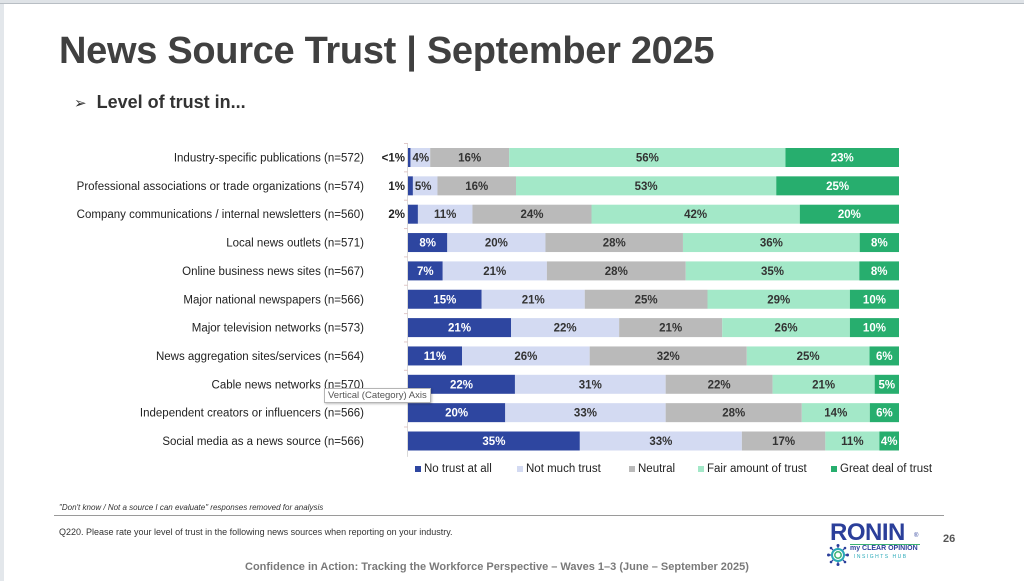  I want to click on logo-subtagline: INSIGHTS HUB, so click(881, 557).